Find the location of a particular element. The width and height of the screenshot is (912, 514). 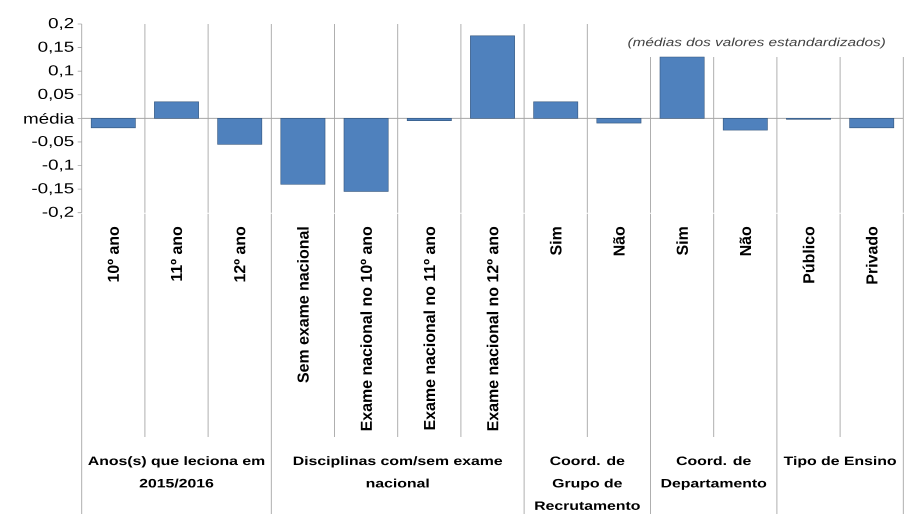

x-tick-label: Exame nacional no 10º ano is located at coordinates (366, 328).